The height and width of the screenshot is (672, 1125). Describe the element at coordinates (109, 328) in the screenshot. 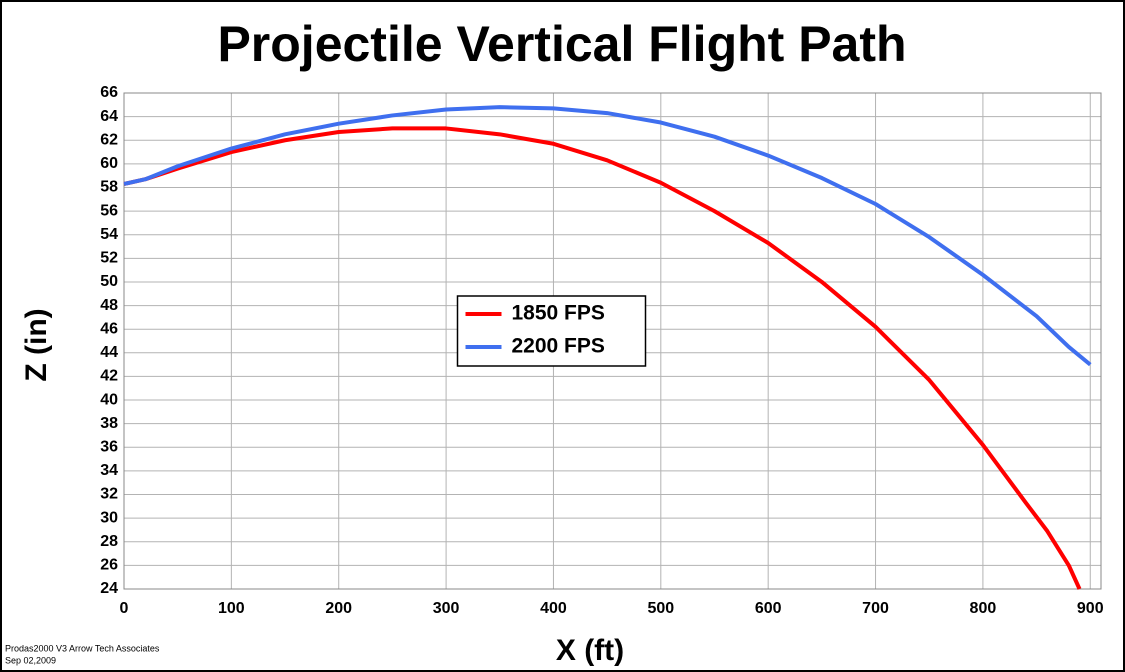

I see `y-tick-label: 46` at that location.